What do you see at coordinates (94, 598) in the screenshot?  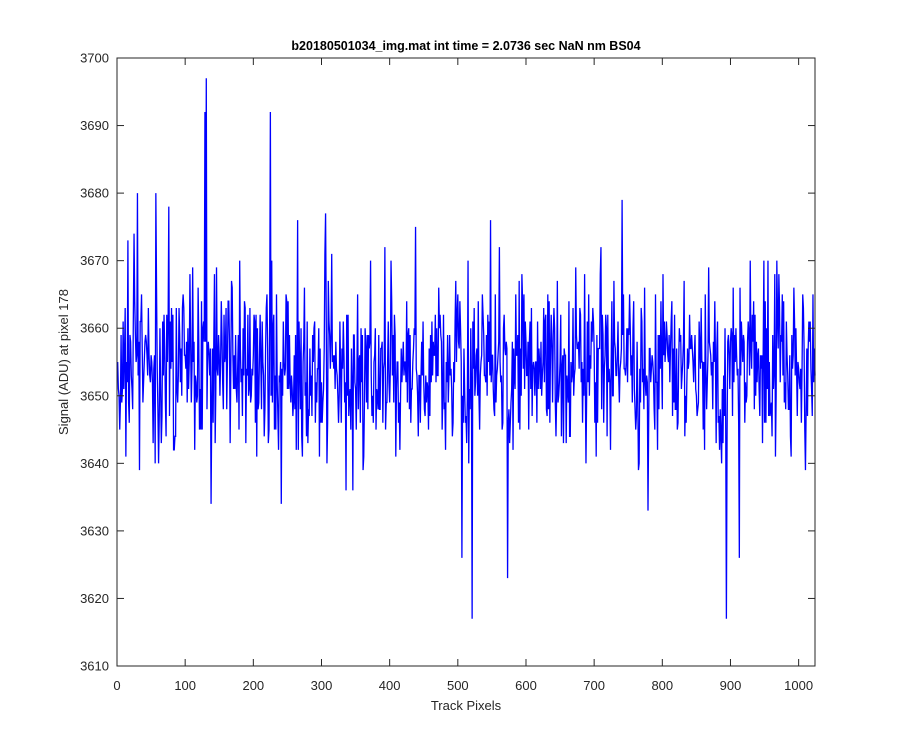 I see `y-tick-label: 3620` at bounding box center [94, 598].